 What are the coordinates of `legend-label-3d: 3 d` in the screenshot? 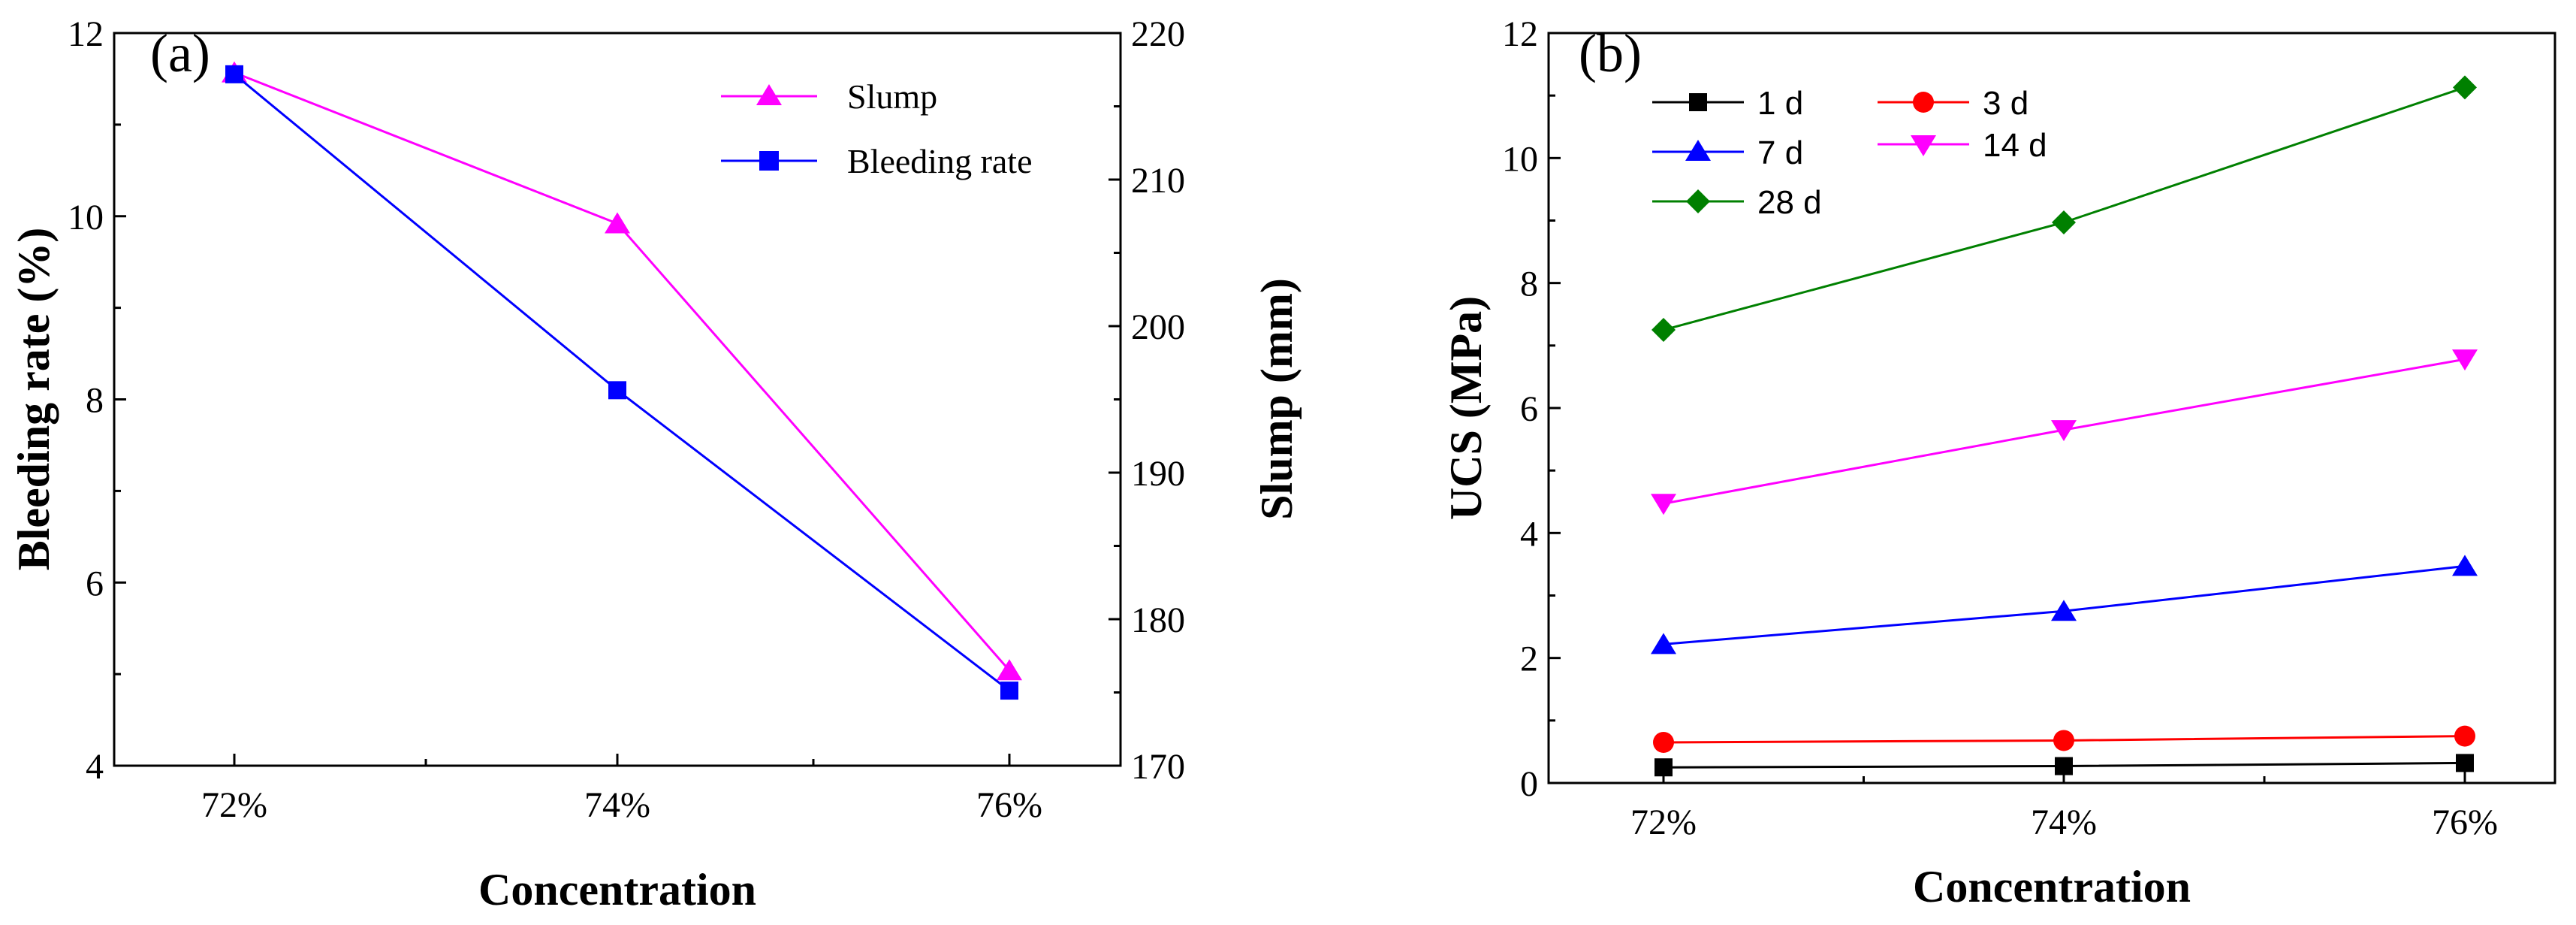 It's located at (2006, 103).